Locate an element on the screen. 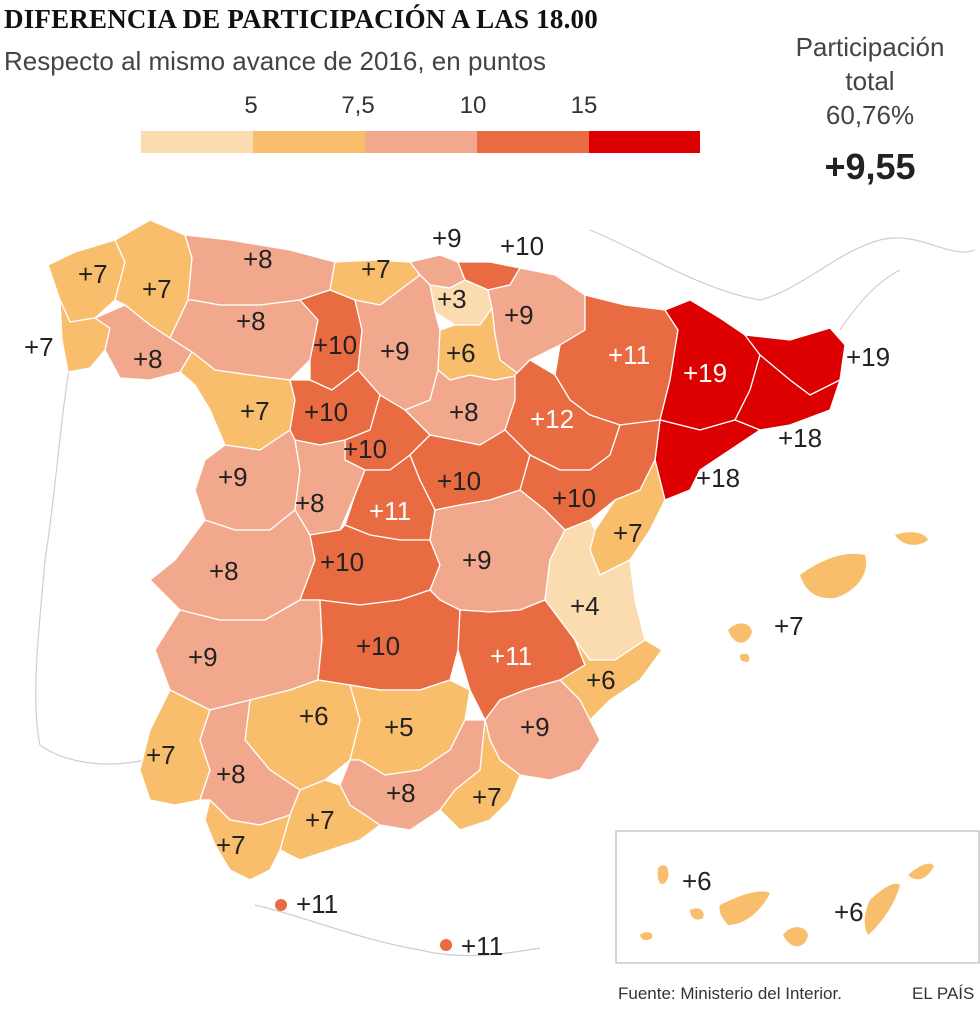 This screenshot has height=1011, width=980. label-granada: +8 is located at coordinates (401, 793).